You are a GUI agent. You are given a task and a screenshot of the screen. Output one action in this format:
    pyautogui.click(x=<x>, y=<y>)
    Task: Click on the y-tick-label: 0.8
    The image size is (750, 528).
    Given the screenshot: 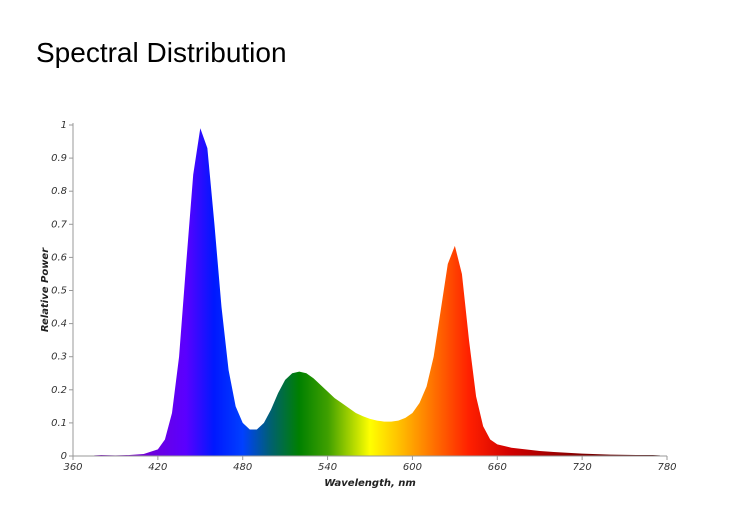 What is the action you would take?
    pyautogui.click(x=59, y=191)
    